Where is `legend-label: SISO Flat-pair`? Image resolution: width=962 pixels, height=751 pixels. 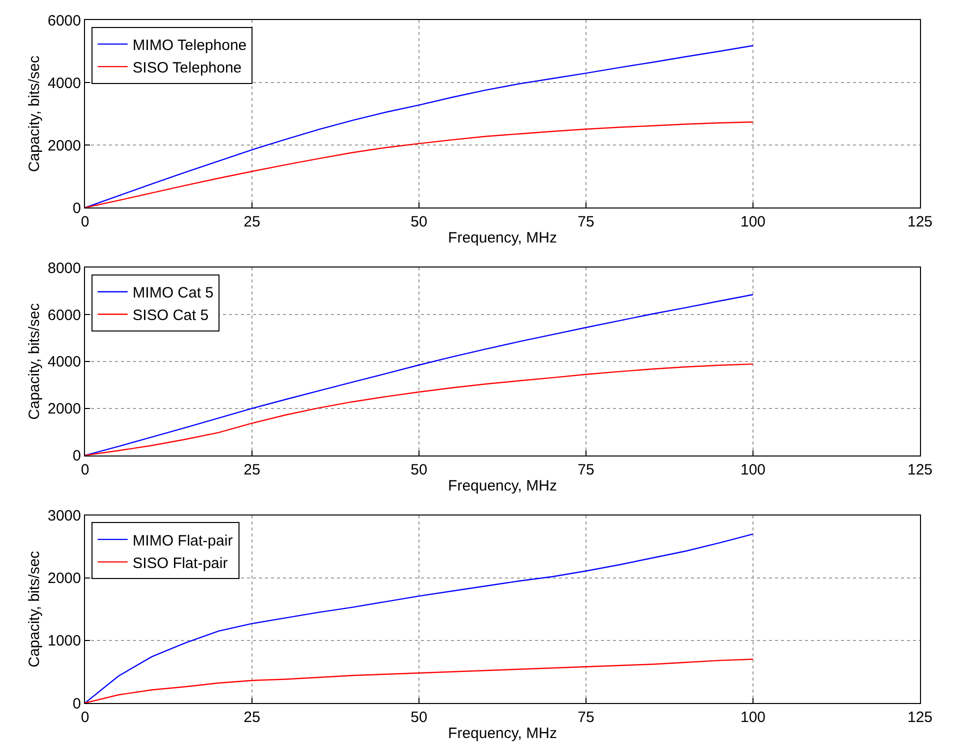
legend-label: SISO Flat-pair is located at coordinates (180, 563).